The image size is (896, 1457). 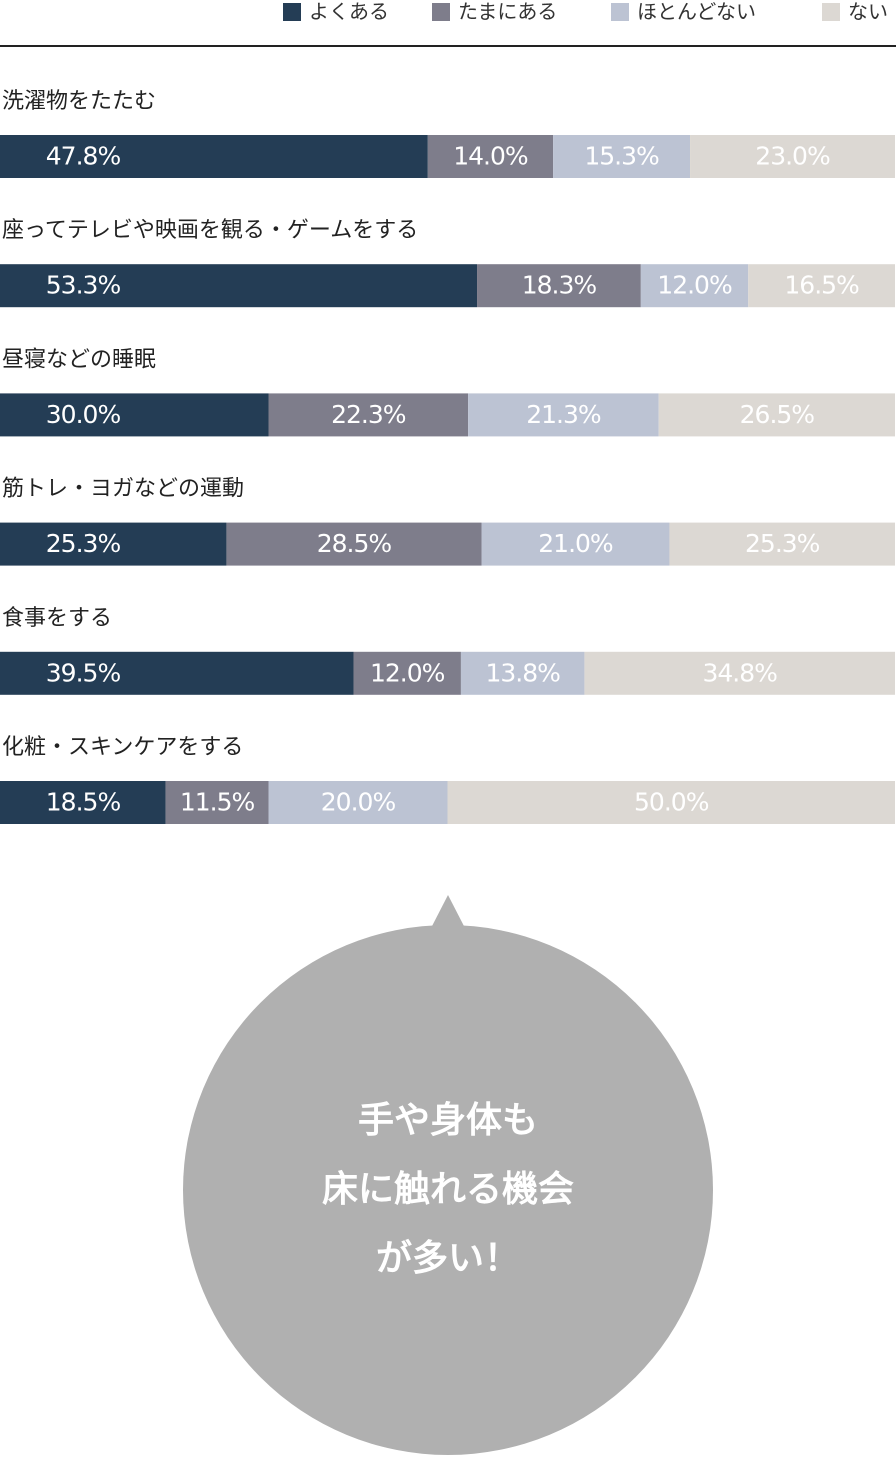 I want to click on value-label: 21.3%, so click(x=563, y=414).